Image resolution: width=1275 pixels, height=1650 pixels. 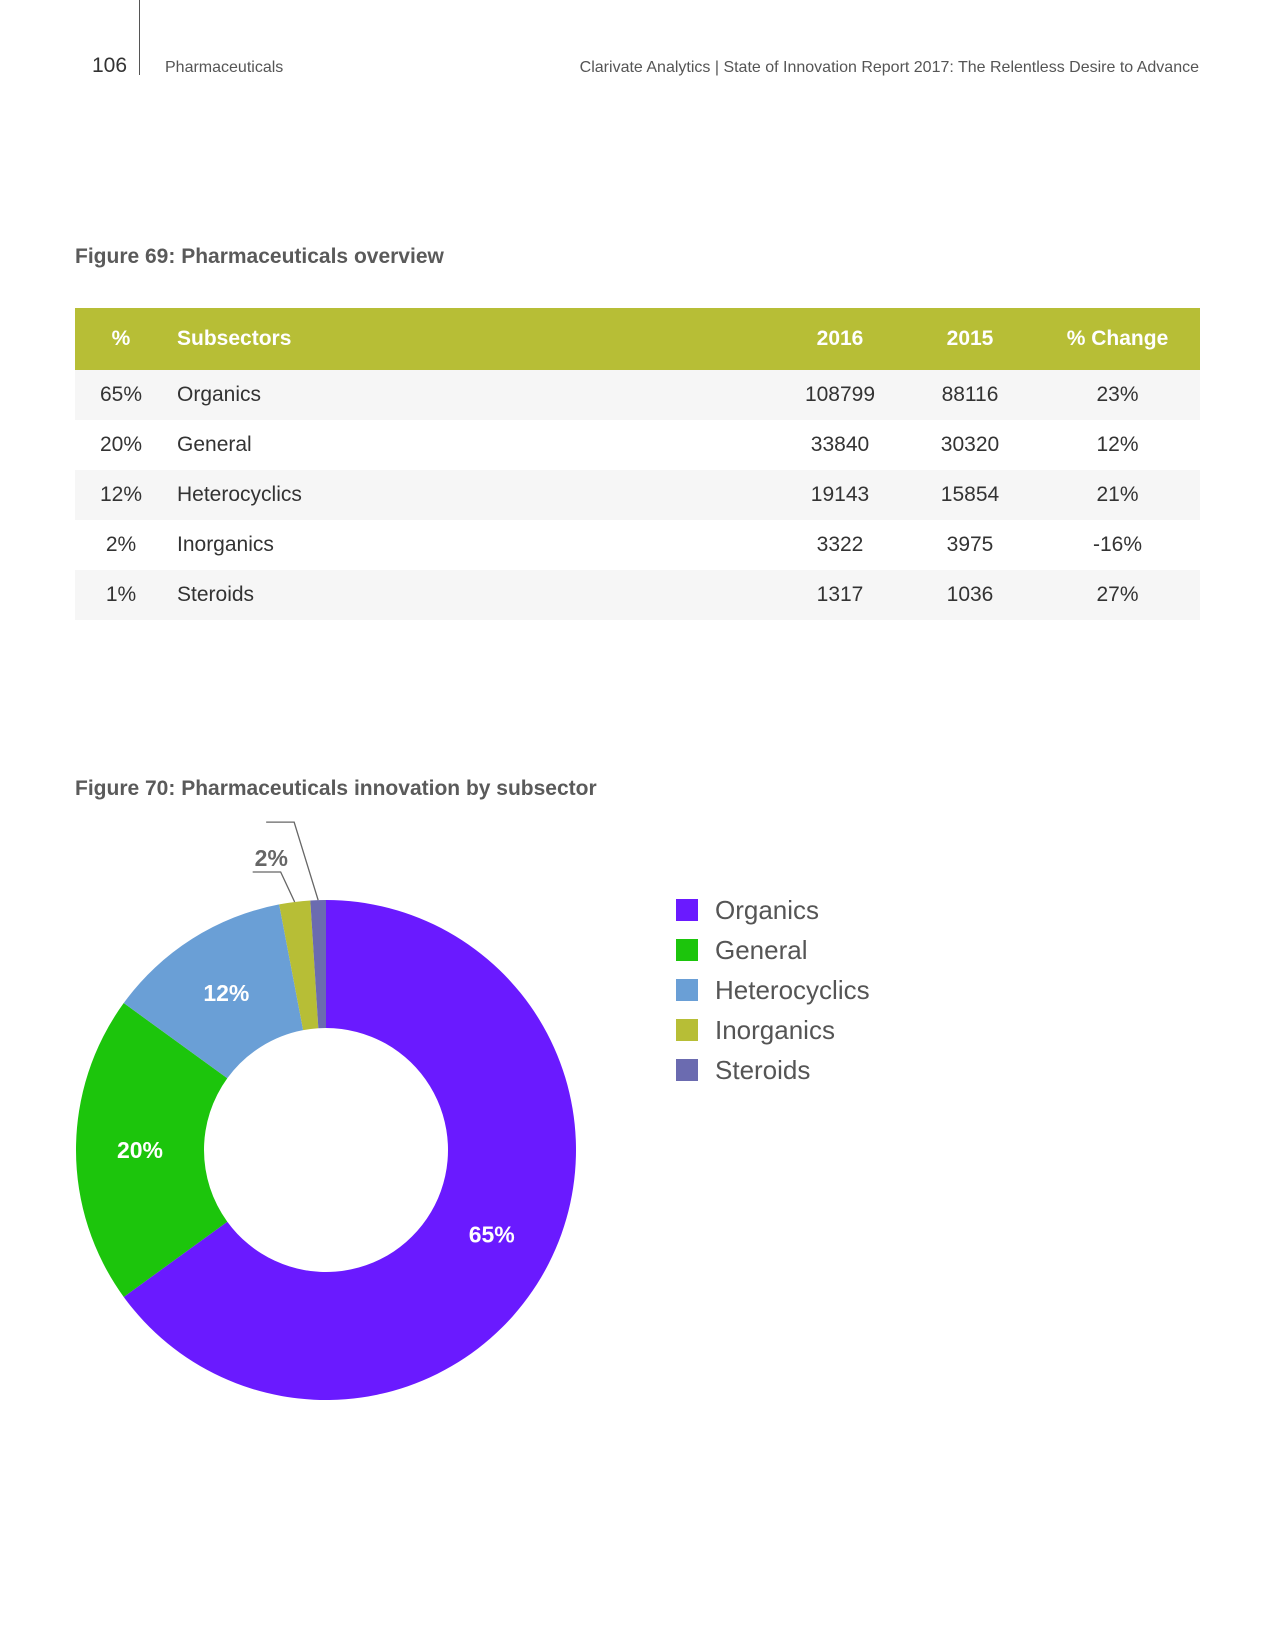 I want to click on cell-subsector: General, so click(x=471, y=445).